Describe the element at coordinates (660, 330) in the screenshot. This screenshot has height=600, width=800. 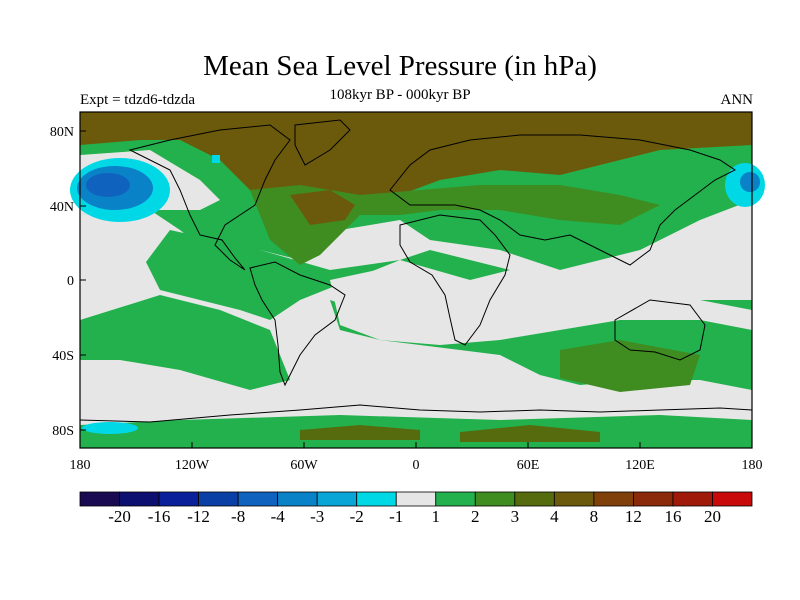
I see `coast-australia` at that location.